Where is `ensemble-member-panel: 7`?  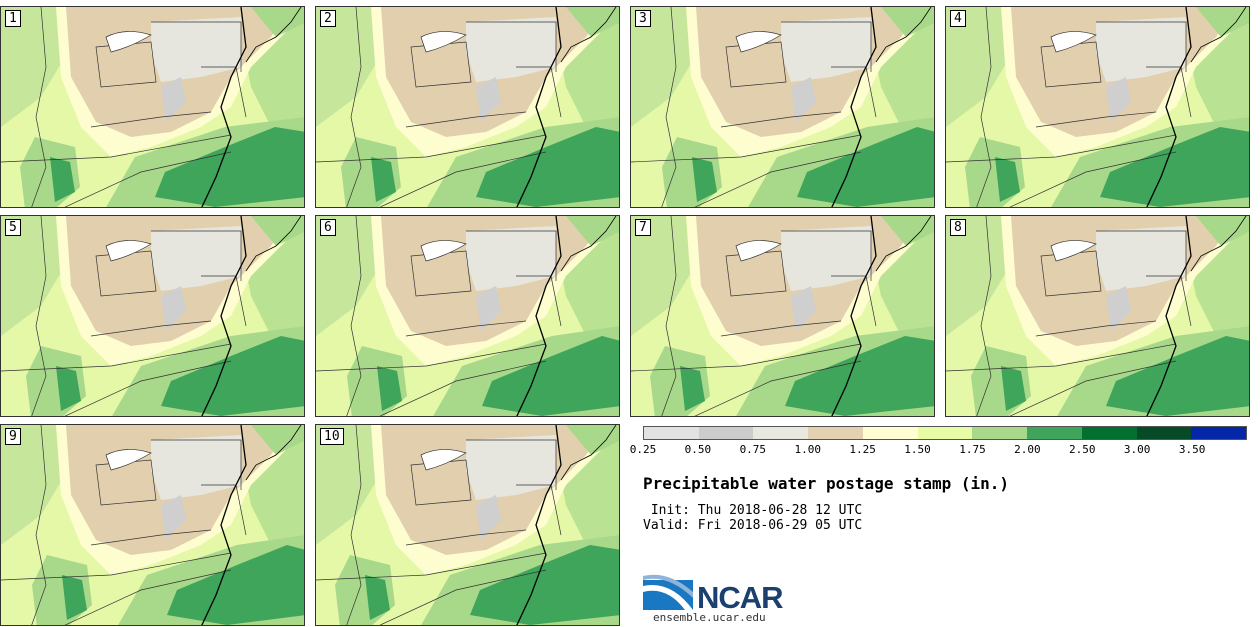
ensemble-member-panel: 7 is located at coordinates (782, 316).